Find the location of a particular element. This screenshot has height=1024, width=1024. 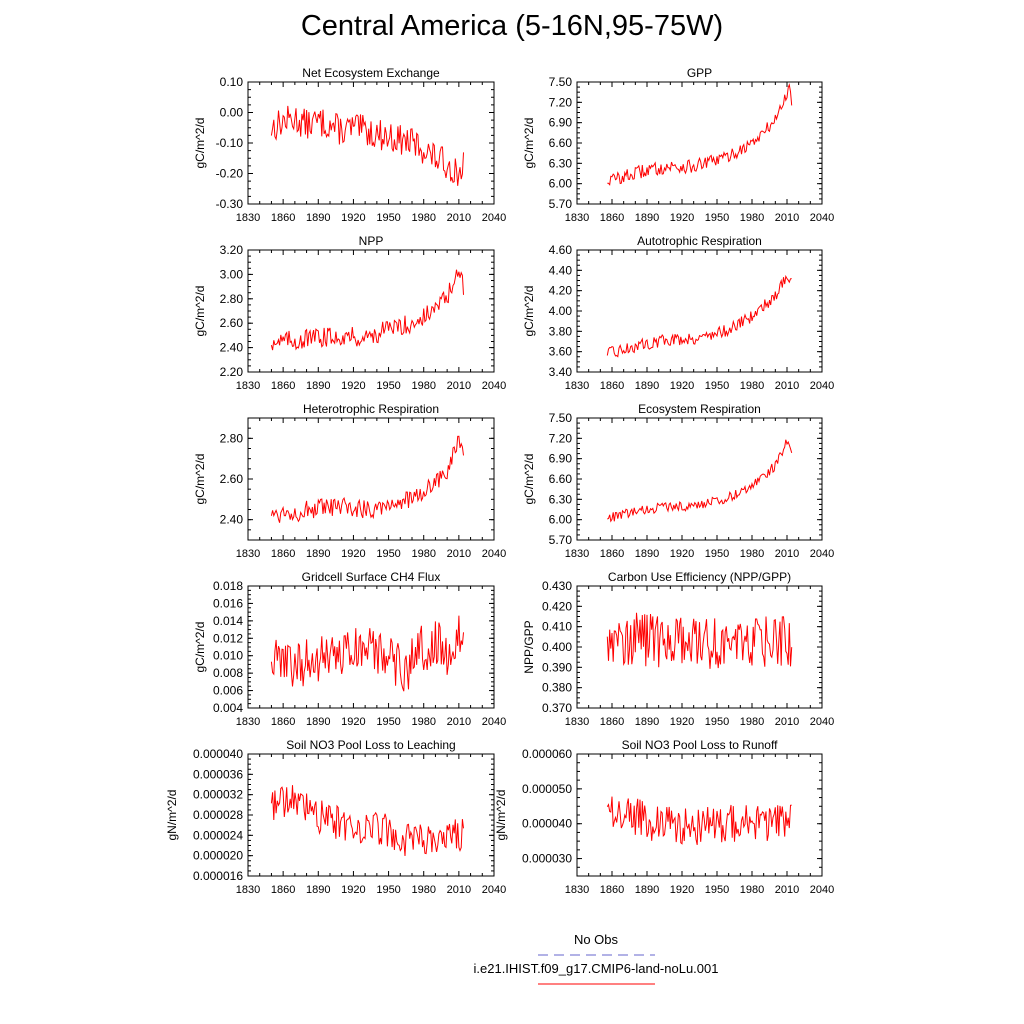

y-tick-label: 0.000032 is located at coordinates (218, 795).